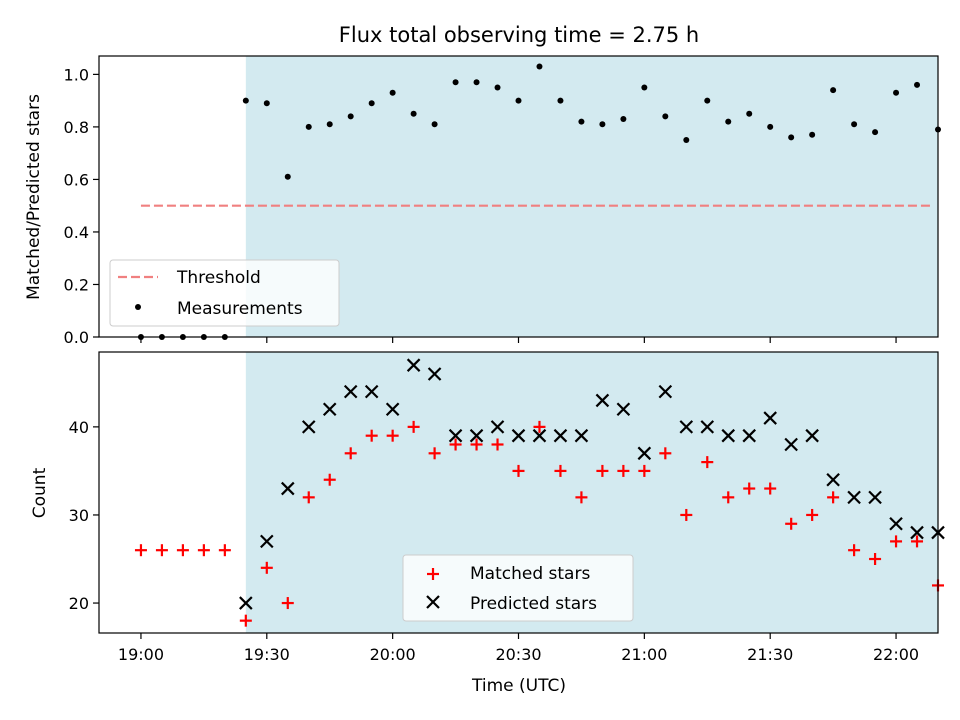  I want to click on bottom-panel-y-axis-label: Count, so click(40, 492).